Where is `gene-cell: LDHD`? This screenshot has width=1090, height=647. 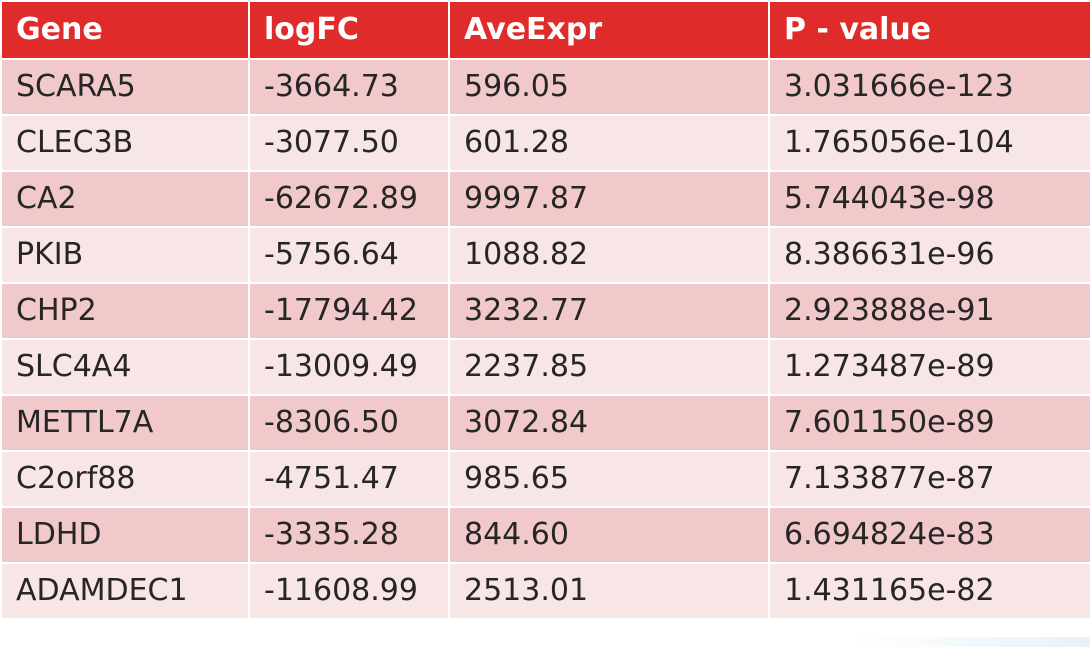
gene-cell: LDHD is located at coordinates (125, 535).